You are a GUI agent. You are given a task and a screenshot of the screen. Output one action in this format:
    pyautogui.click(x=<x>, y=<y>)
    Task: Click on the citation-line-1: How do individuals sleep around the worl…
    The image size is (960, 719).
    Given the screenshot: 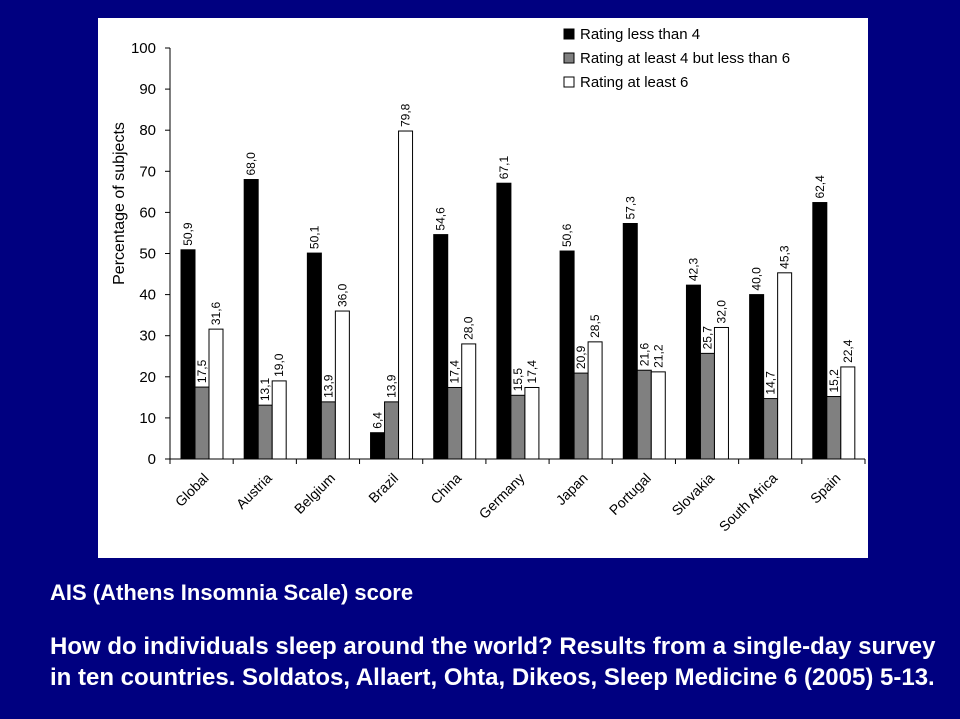 What is the action you would take?
    pyautogui.click(x=493, y=646)
    